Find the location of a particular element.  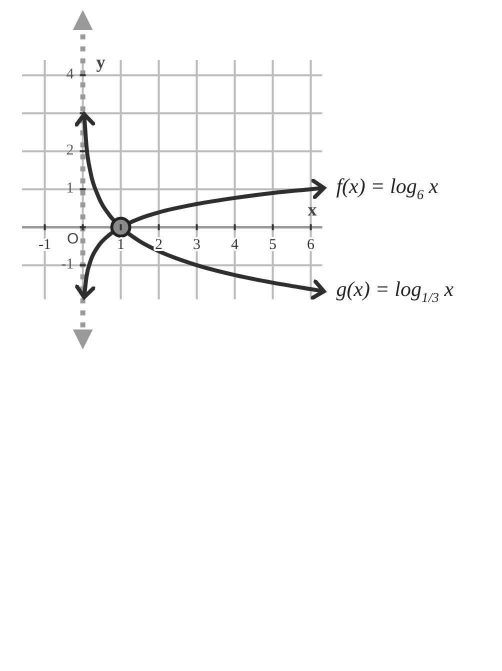

series-label: g(x) = log$_{1/3}$x is located at coordinates (395, 290).